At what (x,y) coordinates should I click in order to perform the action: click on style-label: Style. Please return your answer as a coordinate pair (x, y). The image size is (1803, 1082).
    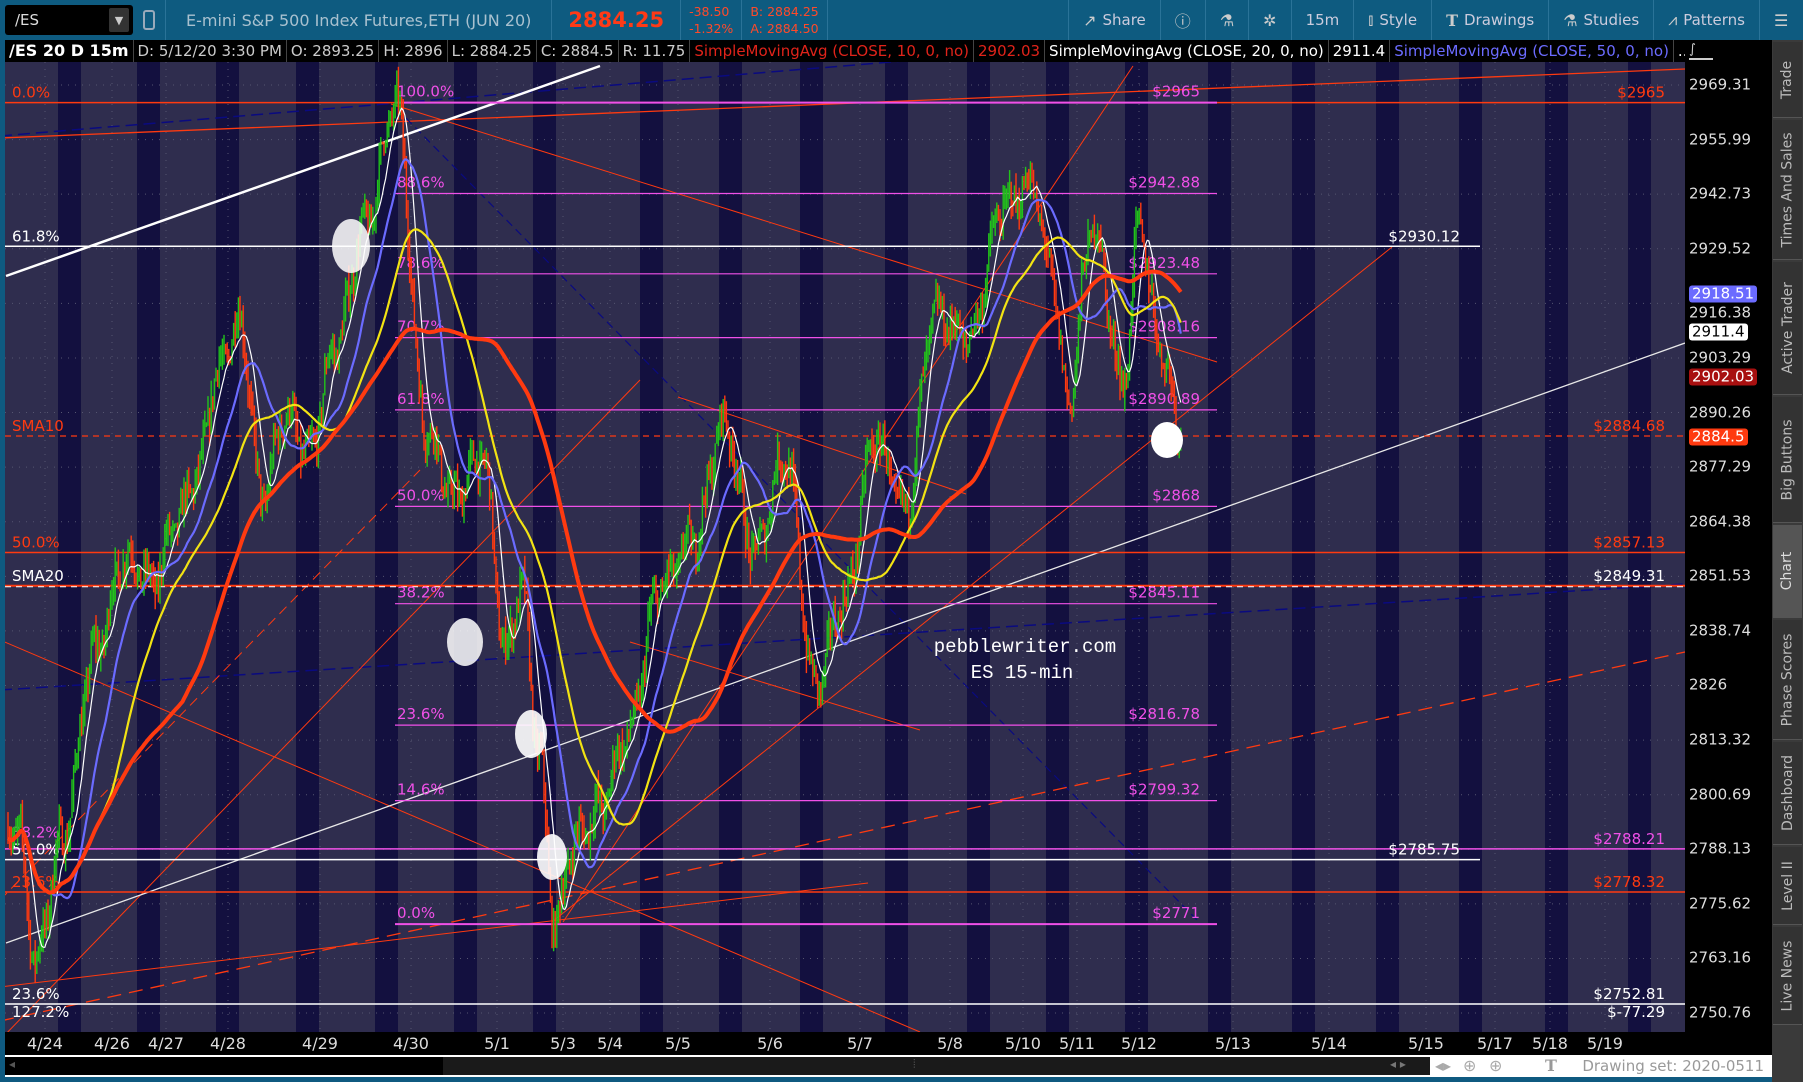
    Looking at the image, I should click on (1398, 20).